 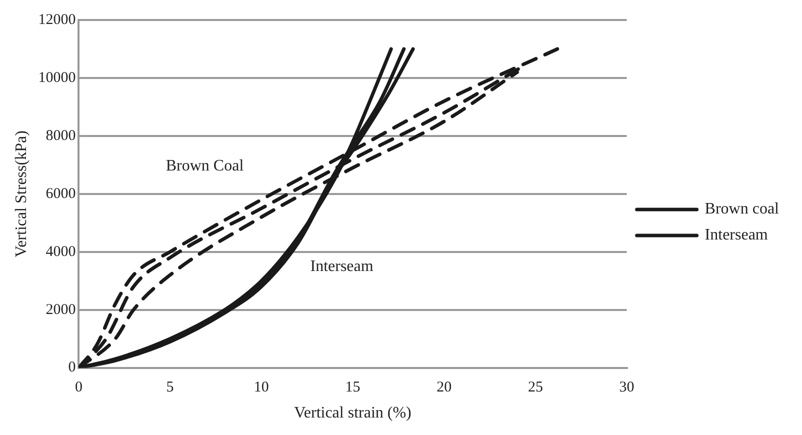 I want to click on x-tick-label: 30, so click(x=626, y=388).